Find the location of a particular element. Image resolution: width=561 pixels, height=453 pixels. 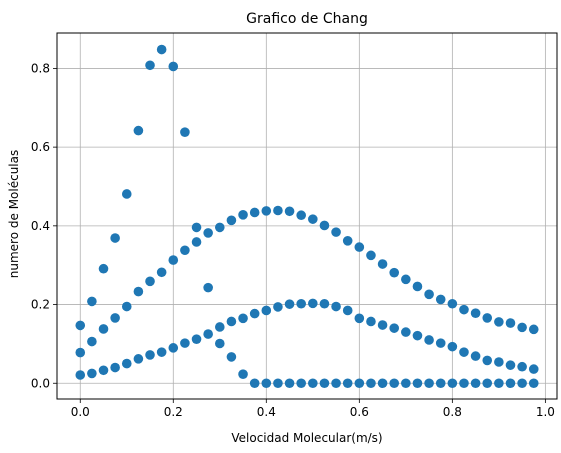

y-tick-label: 0.6 is located at coordinates (40, 147).